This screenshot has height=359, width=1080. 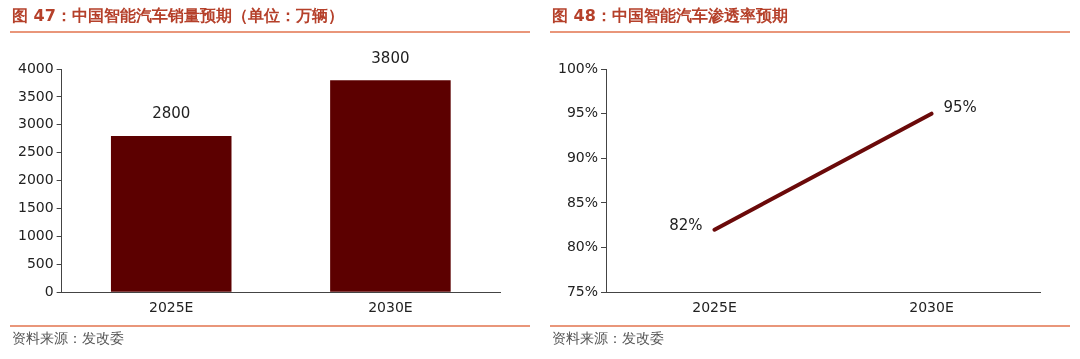 What do you see at coordinates (582, 290) in the screenshot?
I see `y-tick-label: 75%` at bounding box center [582, 290].